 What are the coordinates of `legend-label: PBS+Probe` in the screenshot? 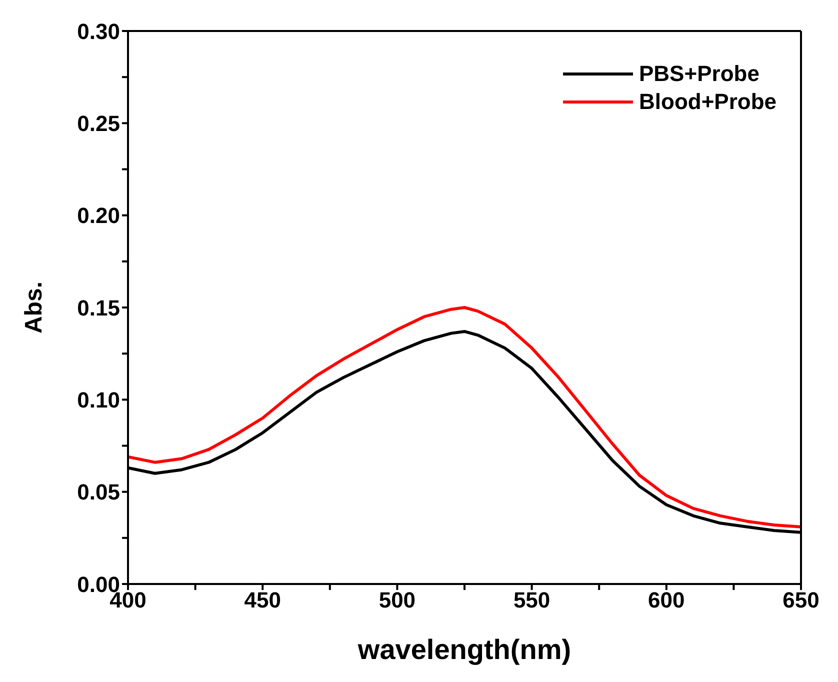 It's located at (699, 74).